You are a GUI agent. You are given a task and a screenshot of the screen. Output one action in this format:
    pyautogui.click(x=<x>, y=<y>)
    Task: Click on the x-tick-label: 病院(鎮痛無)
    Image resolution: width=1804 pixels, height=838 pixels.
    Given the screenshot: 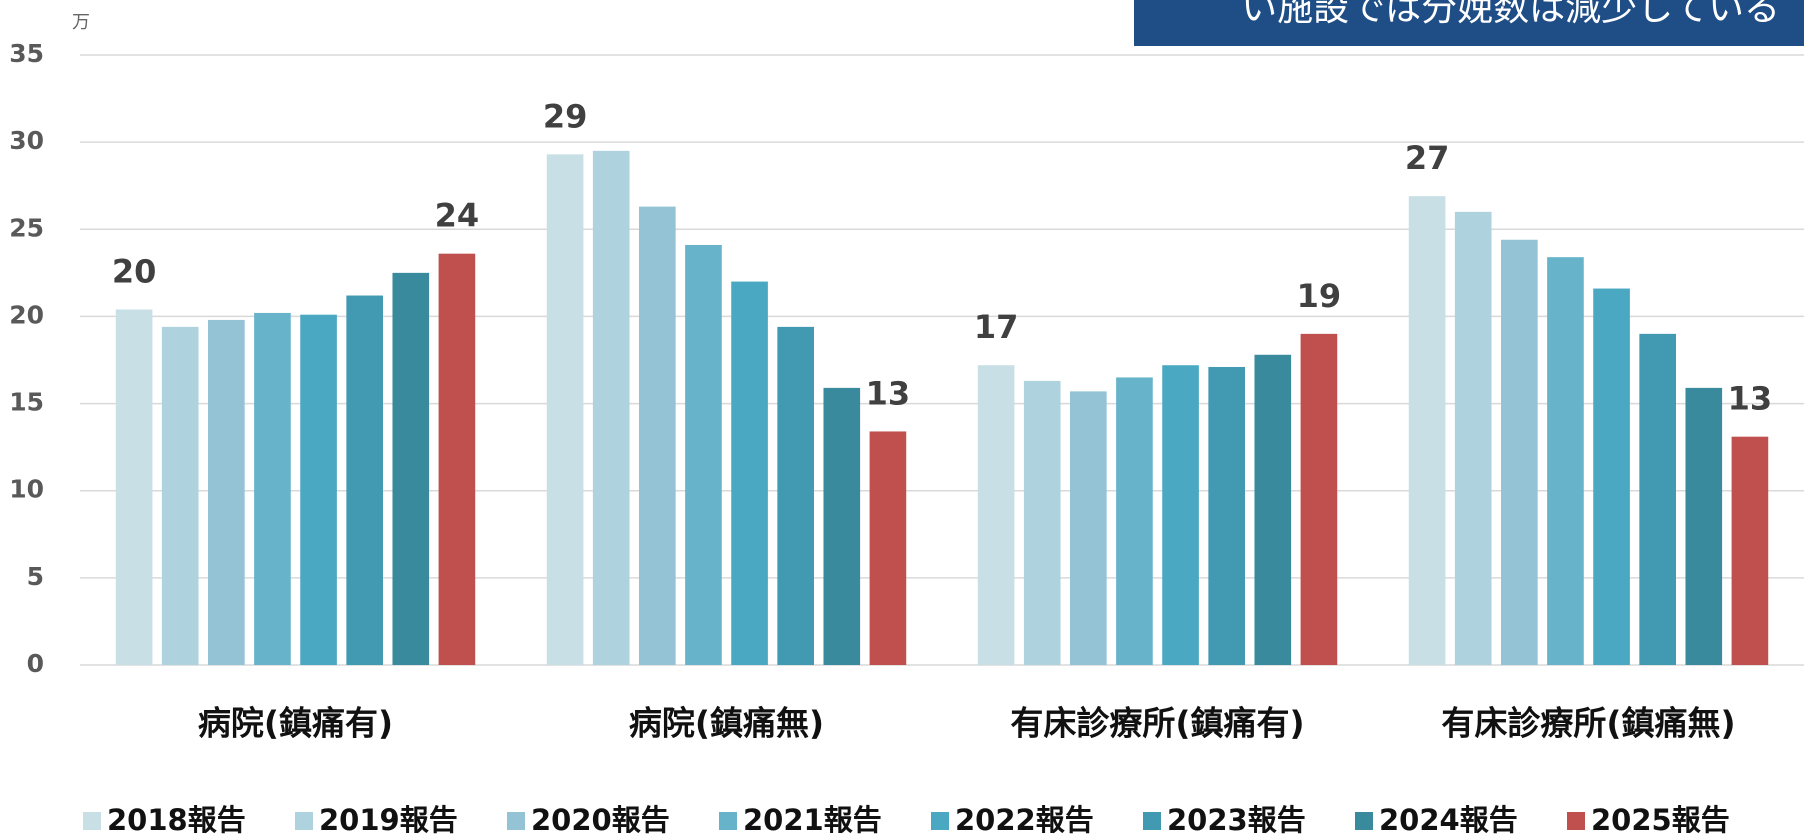 What is the action you would take?
    pyautogui.click(x=726, y=723)
    